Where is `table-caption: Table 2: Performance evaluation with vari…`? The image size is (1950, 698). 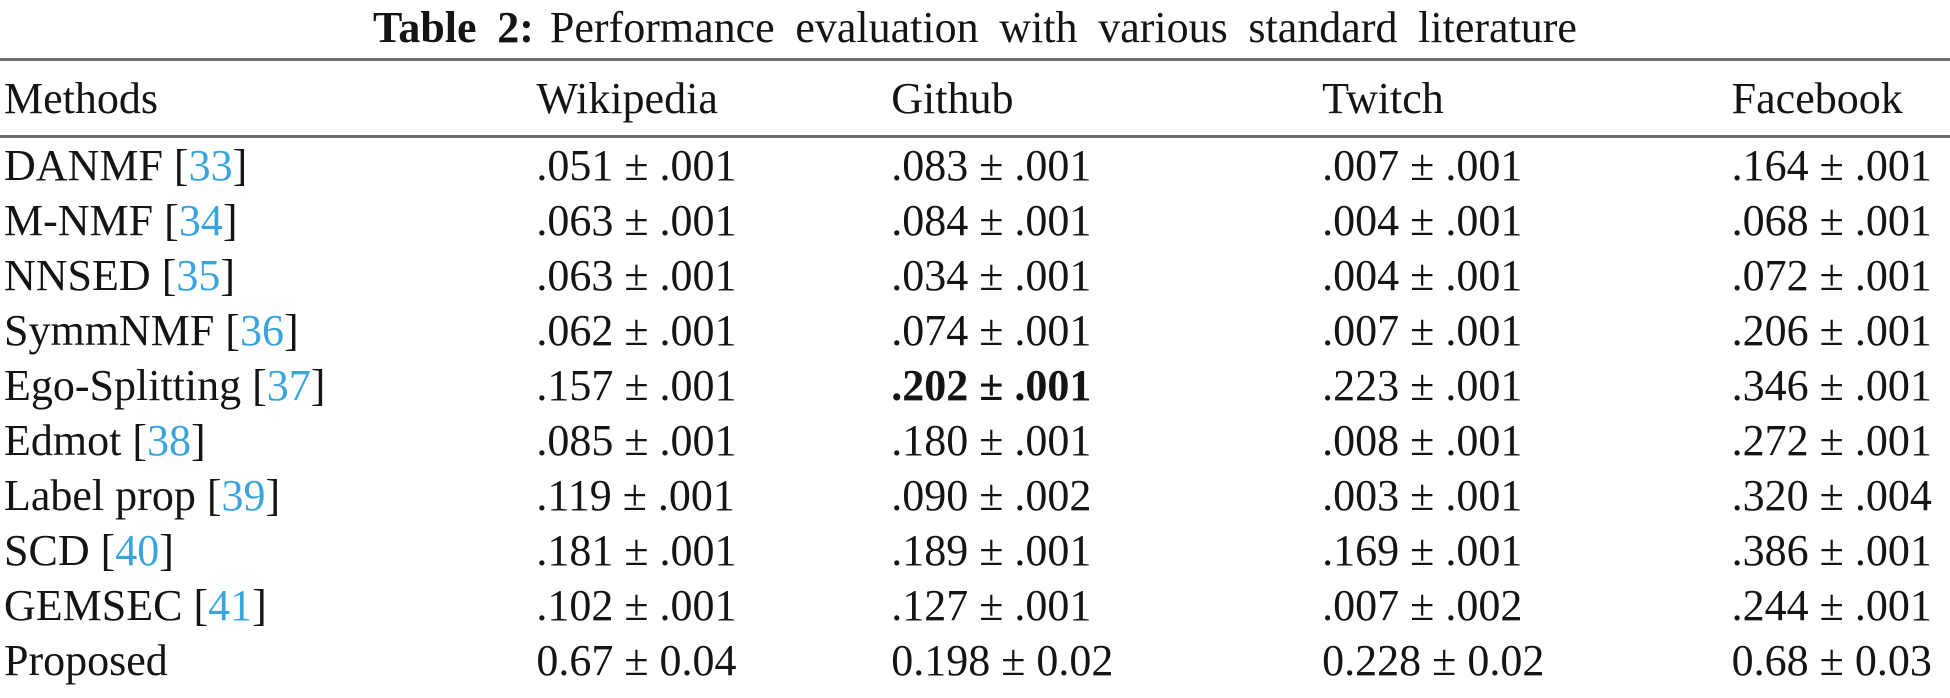
table-caption: Table 2: Performance evaluation with vari… is located at coordinates (975, 27).